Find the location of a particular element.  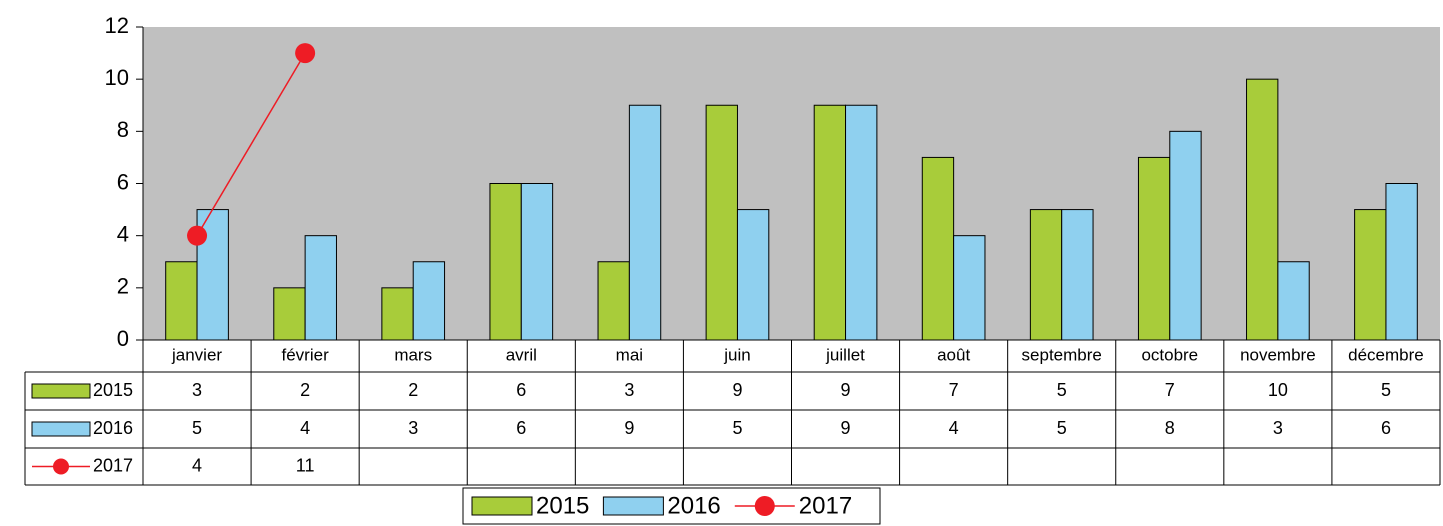

table-value: 11 is located at coordinates (305, 465).